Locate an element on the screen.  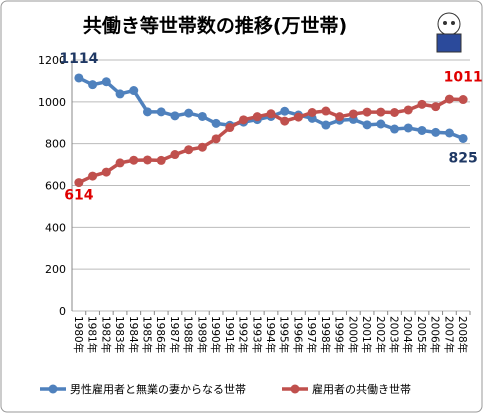
x-tick-label: 2007年 is located at coordinates (448, 334).